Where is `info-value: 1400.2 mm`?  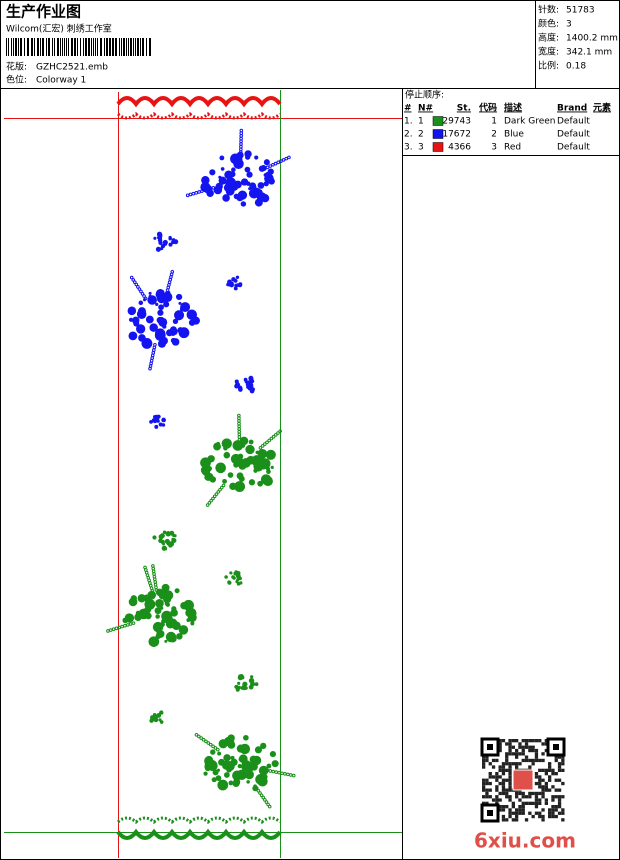 info-value: 1400.2 mm is located at coordinates (592, 39).